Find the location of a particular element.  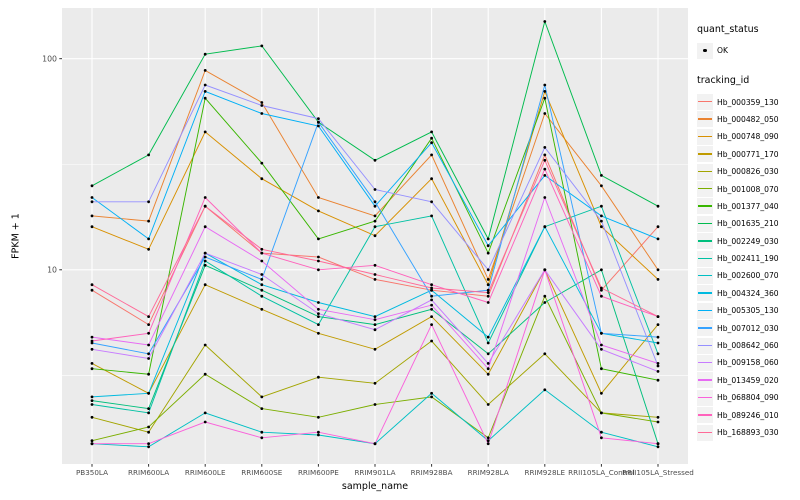

legend-item-ok: OK is located at coordinates (738, 50).